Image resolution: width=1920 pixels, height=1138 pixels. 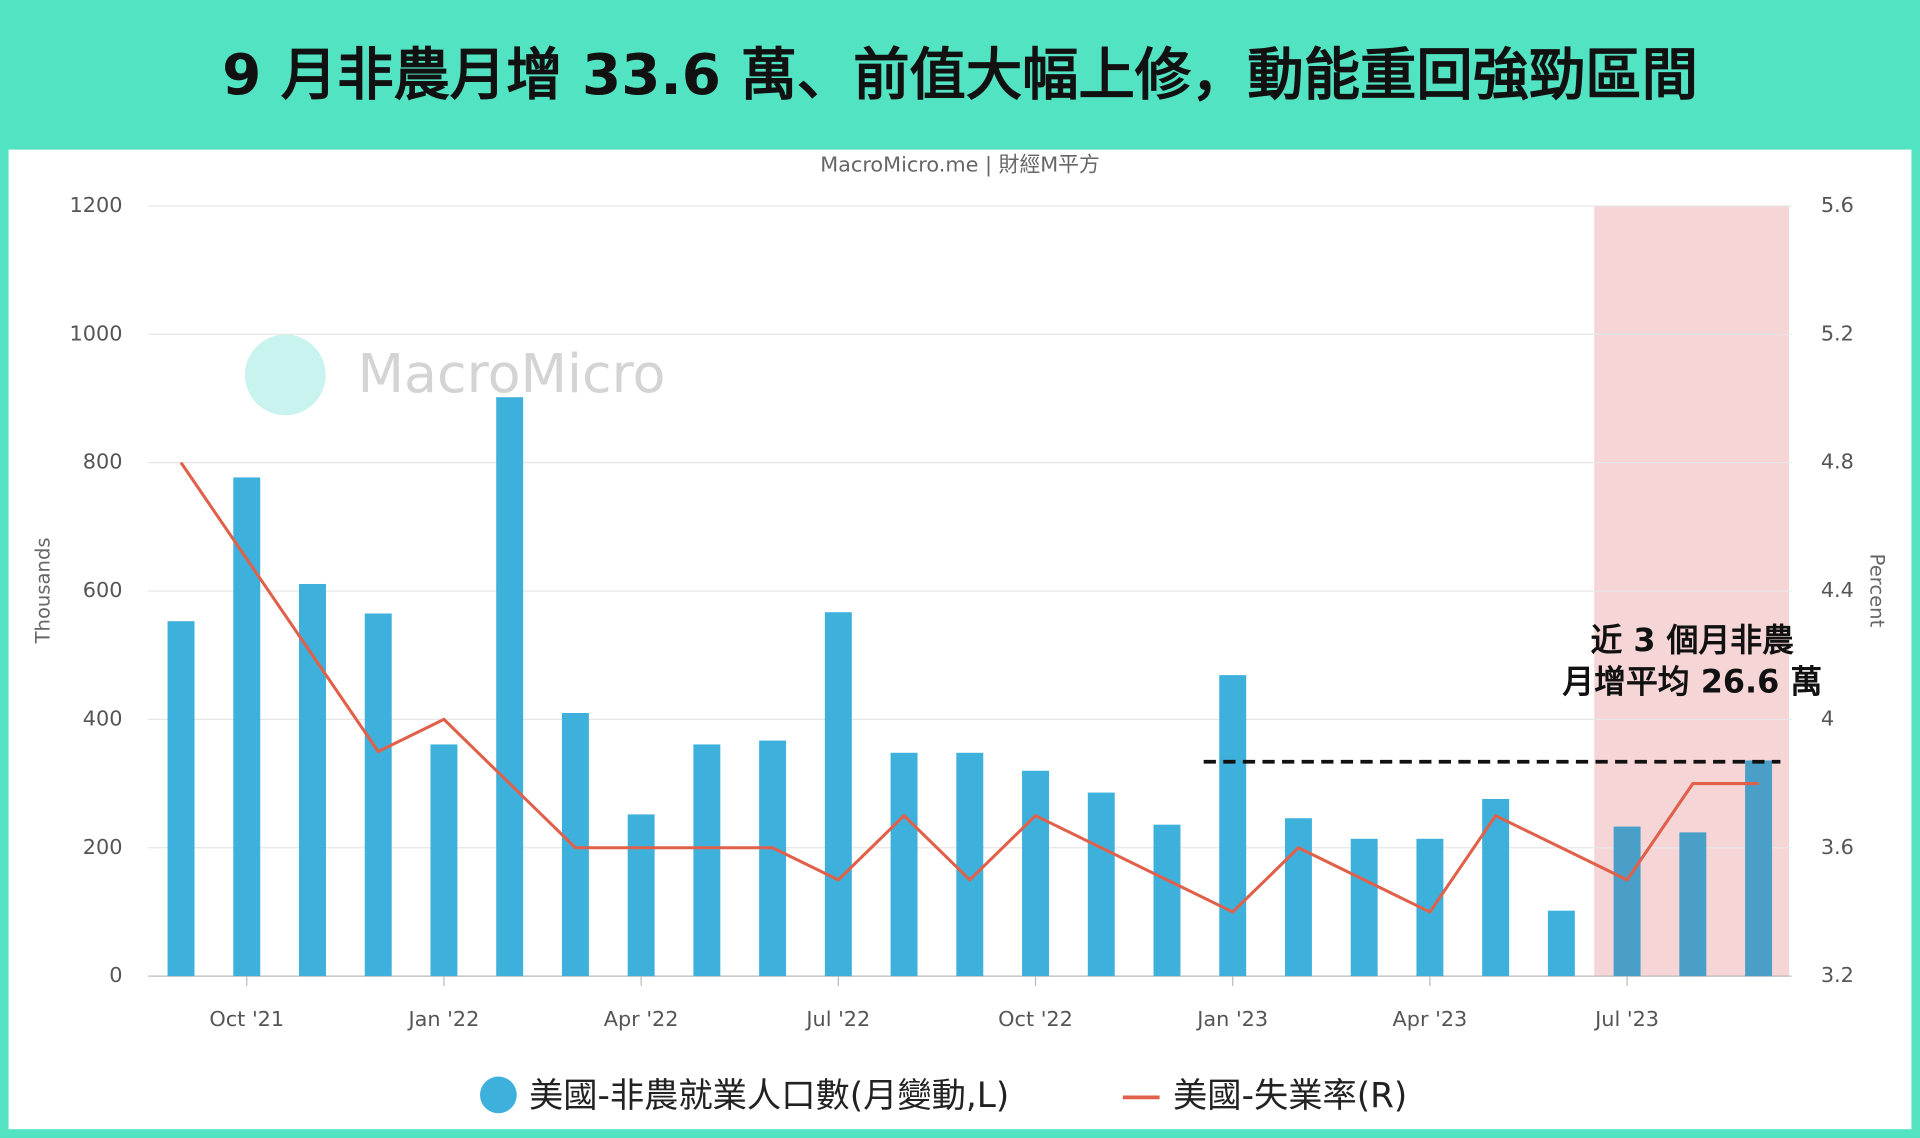 What do you see at coordinates (1290, 1096) in the screenshot?
I see `legend-label: 美國-失業率(R)` at bounding box center [1290, 1096].